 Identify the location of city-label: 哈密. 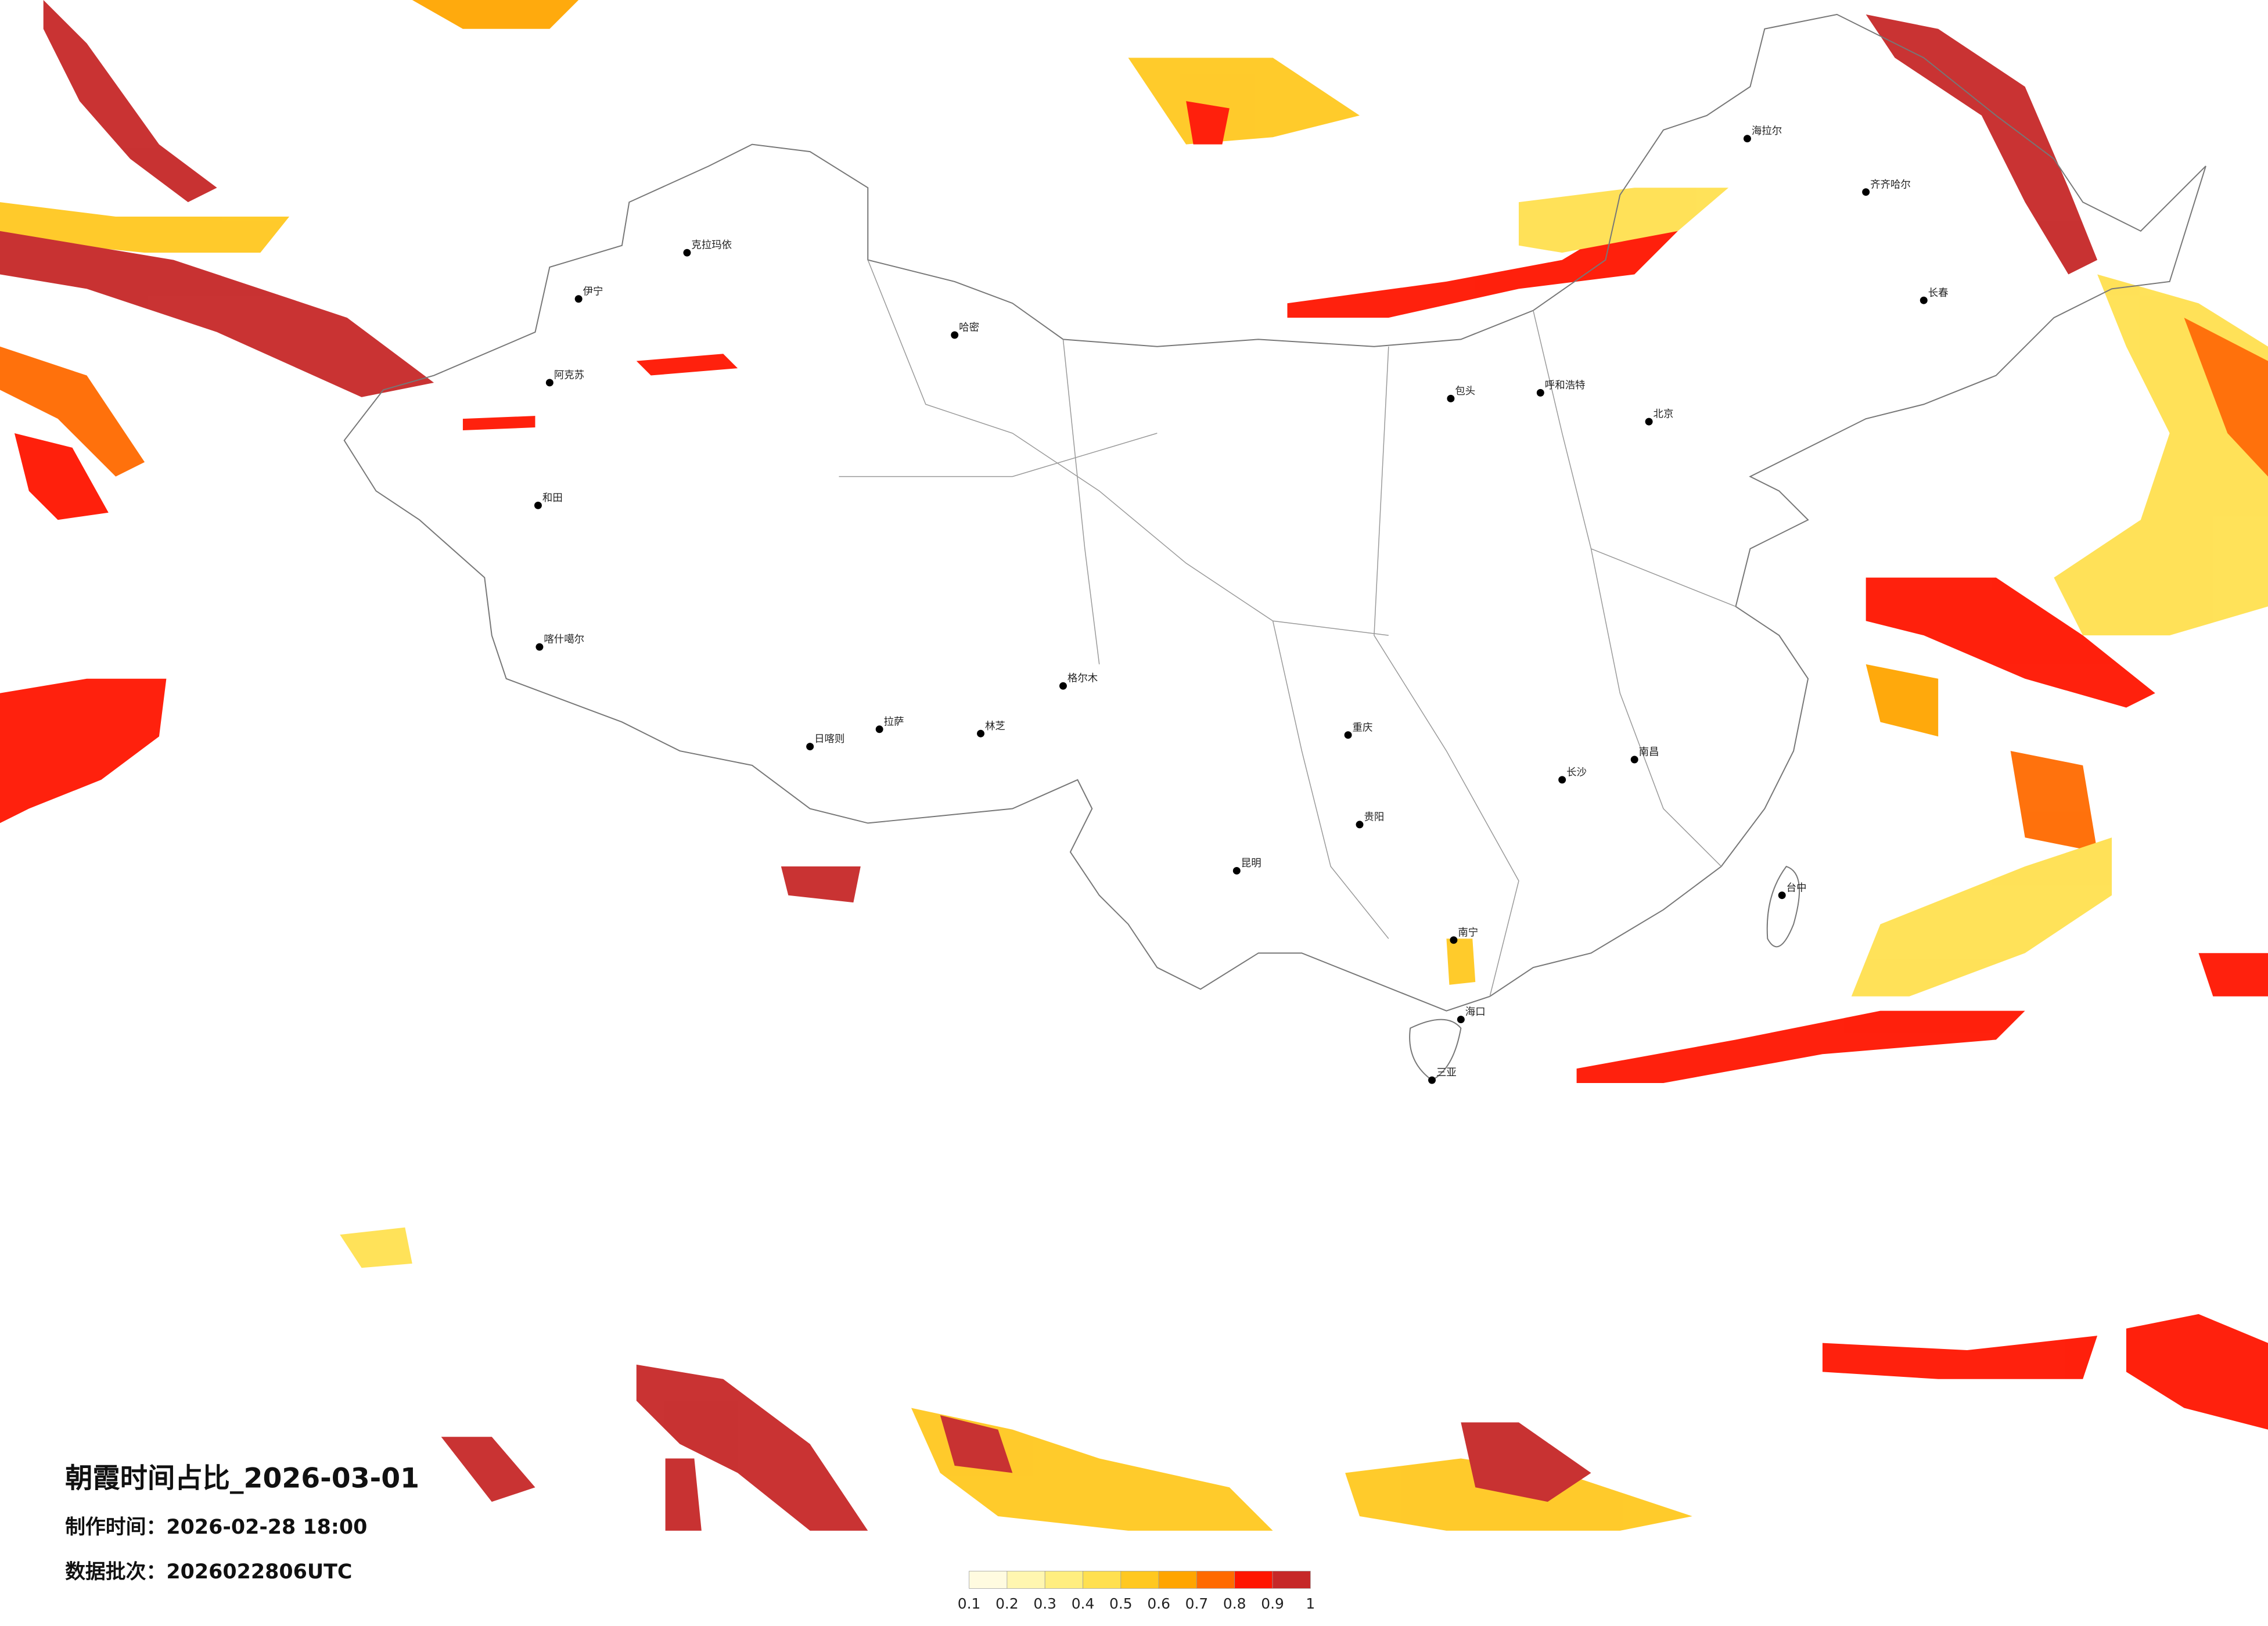
(969, 327).